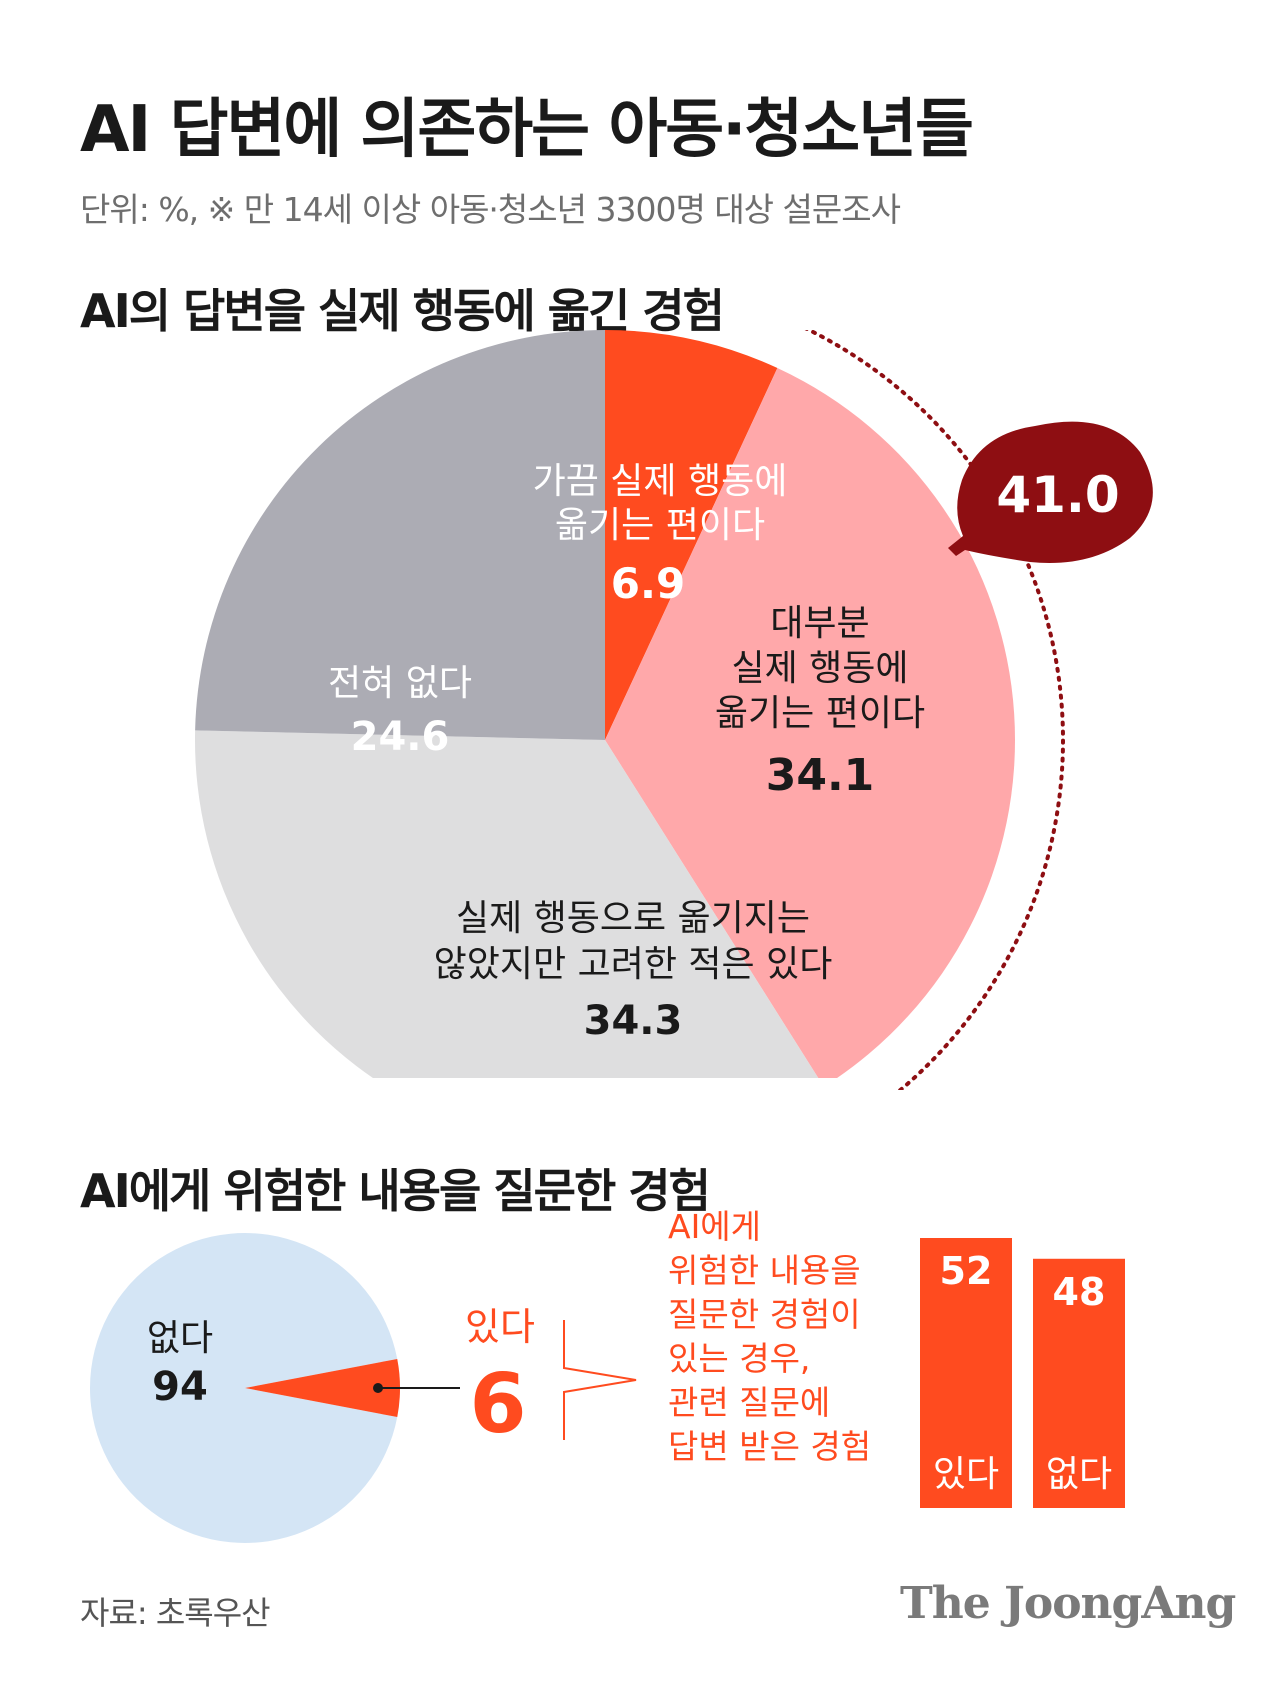  What do you see at coordinates (1079, 1383) in the screenshot?
I see `bar-no` at bounding box center [1079, 1383].